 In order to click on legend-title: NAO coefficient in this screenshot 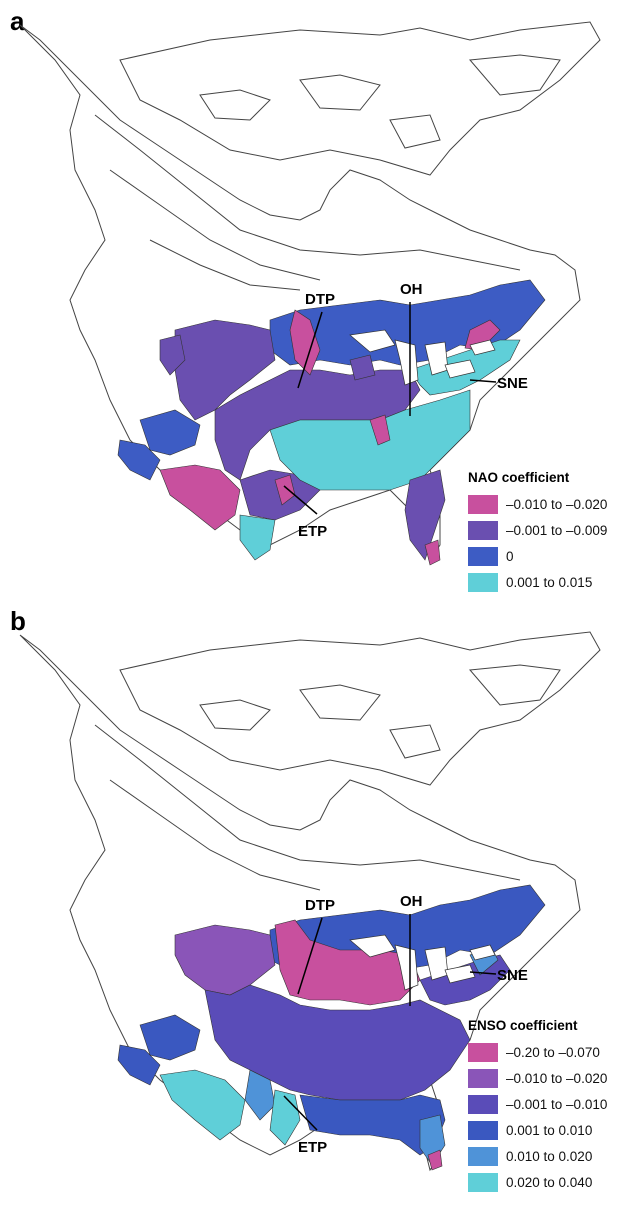, I will do `click(519, 477)`.